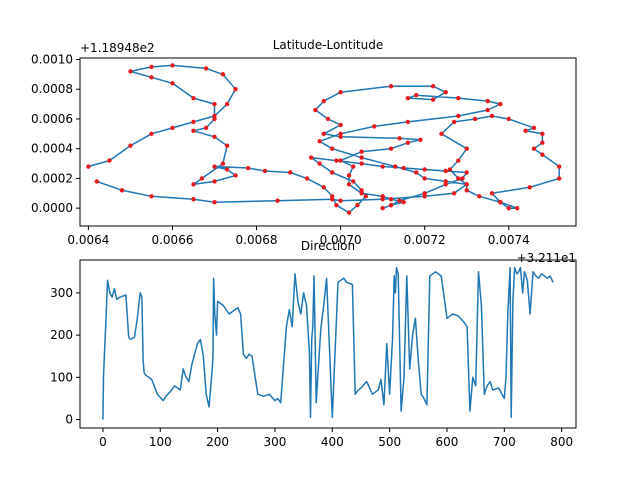  Describe the element at coordinates (561, 442) in the screenshot. I see `x-tick-label: 800` at that location.